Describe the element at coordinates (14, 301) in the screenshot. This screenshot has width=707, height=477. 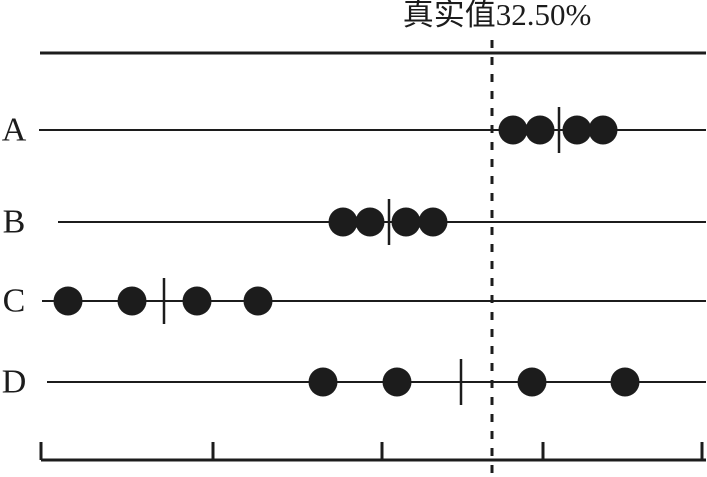
I see `row-label-C: C` at that location.